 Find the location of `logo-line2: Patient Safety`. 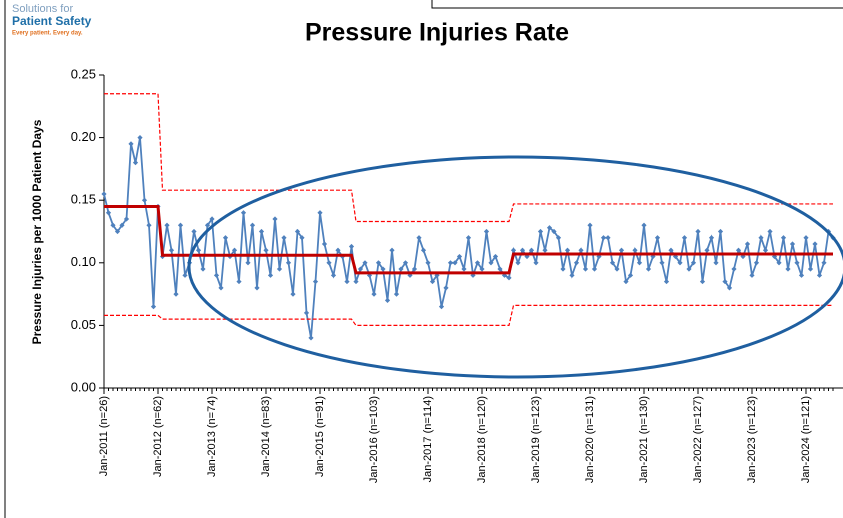

logo-line2: Patient Safety is located at coordinates (52, 21).